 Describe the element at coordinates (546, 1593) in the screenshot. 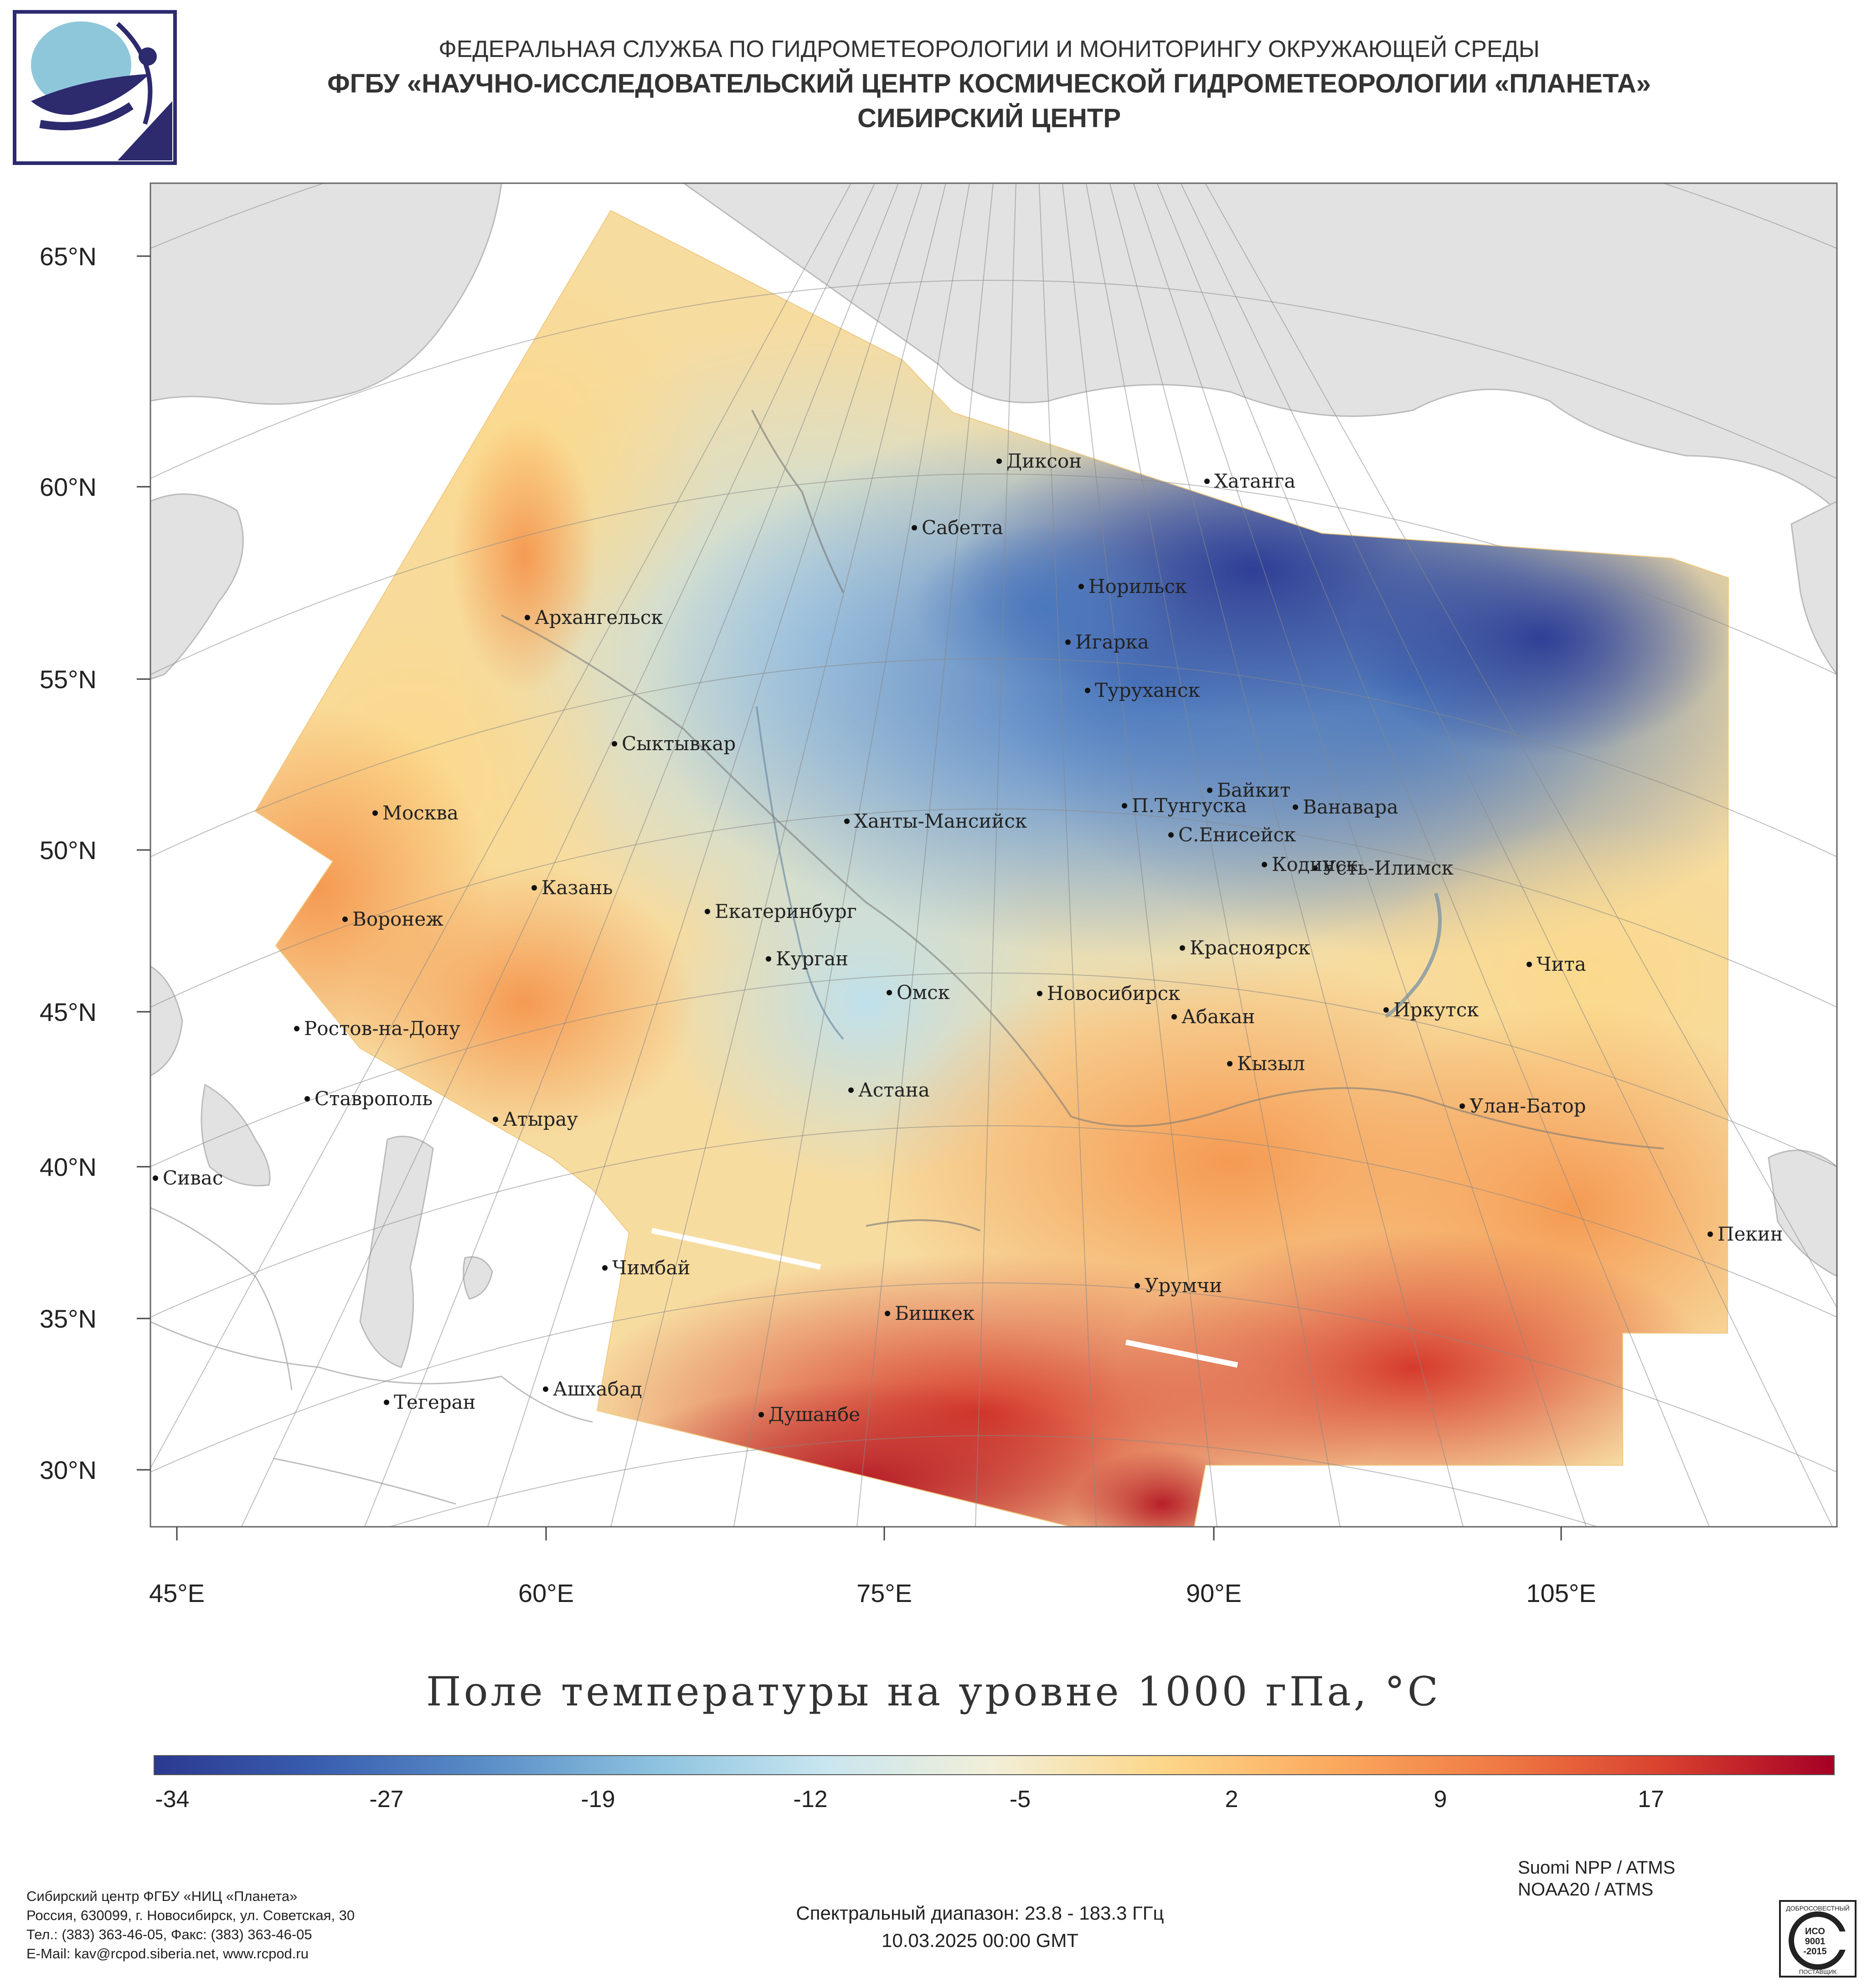

I see `lon-label: 60°E` at that location.